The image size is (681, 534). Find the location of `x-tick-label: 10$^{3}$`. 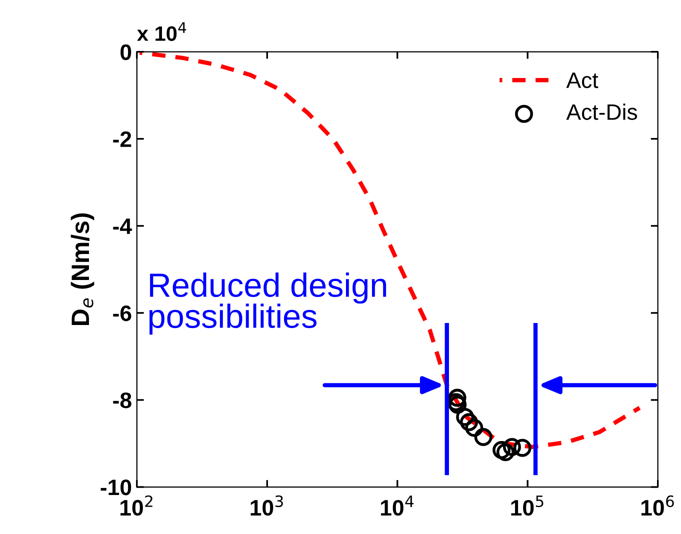

x-tick-label: 10$^{3}$ is located at coordinates (266, 505).